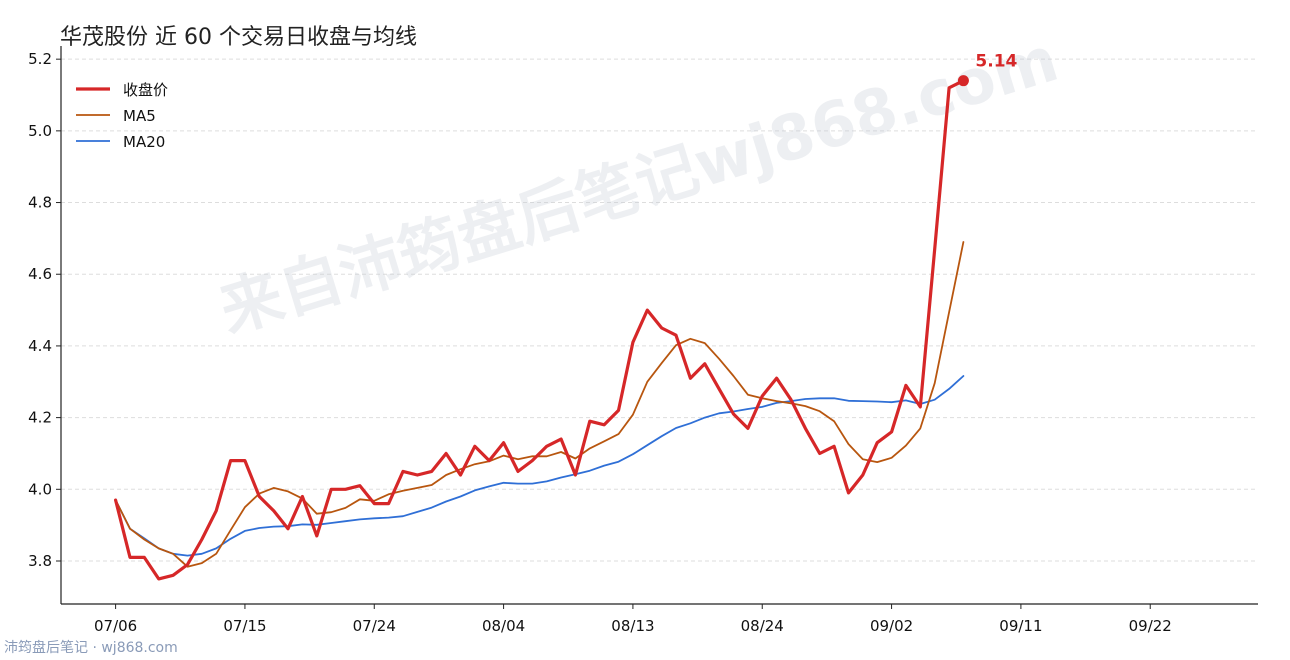  Describe the element at coordinates (996, 62) in the screenshot. I see `end-value-label: 5.14` at that location.